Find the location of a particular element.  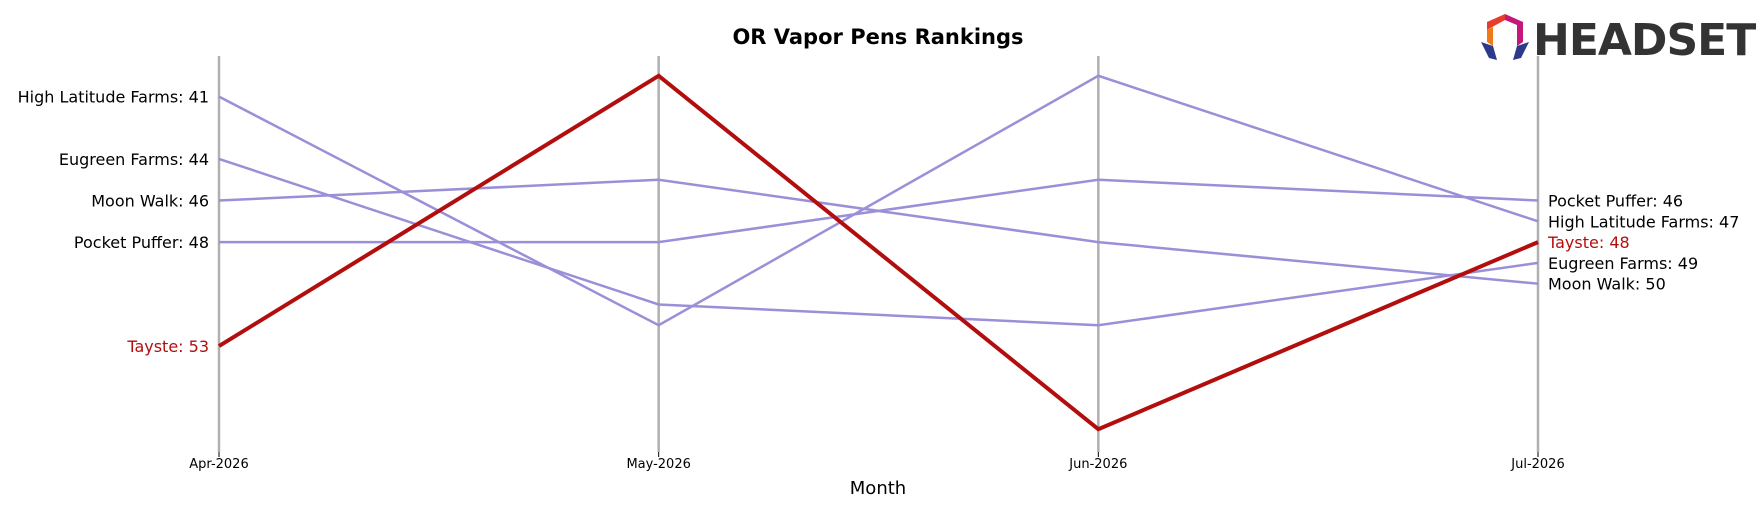

headset-logo: HEADSET is located at coordinates (1619, 40).